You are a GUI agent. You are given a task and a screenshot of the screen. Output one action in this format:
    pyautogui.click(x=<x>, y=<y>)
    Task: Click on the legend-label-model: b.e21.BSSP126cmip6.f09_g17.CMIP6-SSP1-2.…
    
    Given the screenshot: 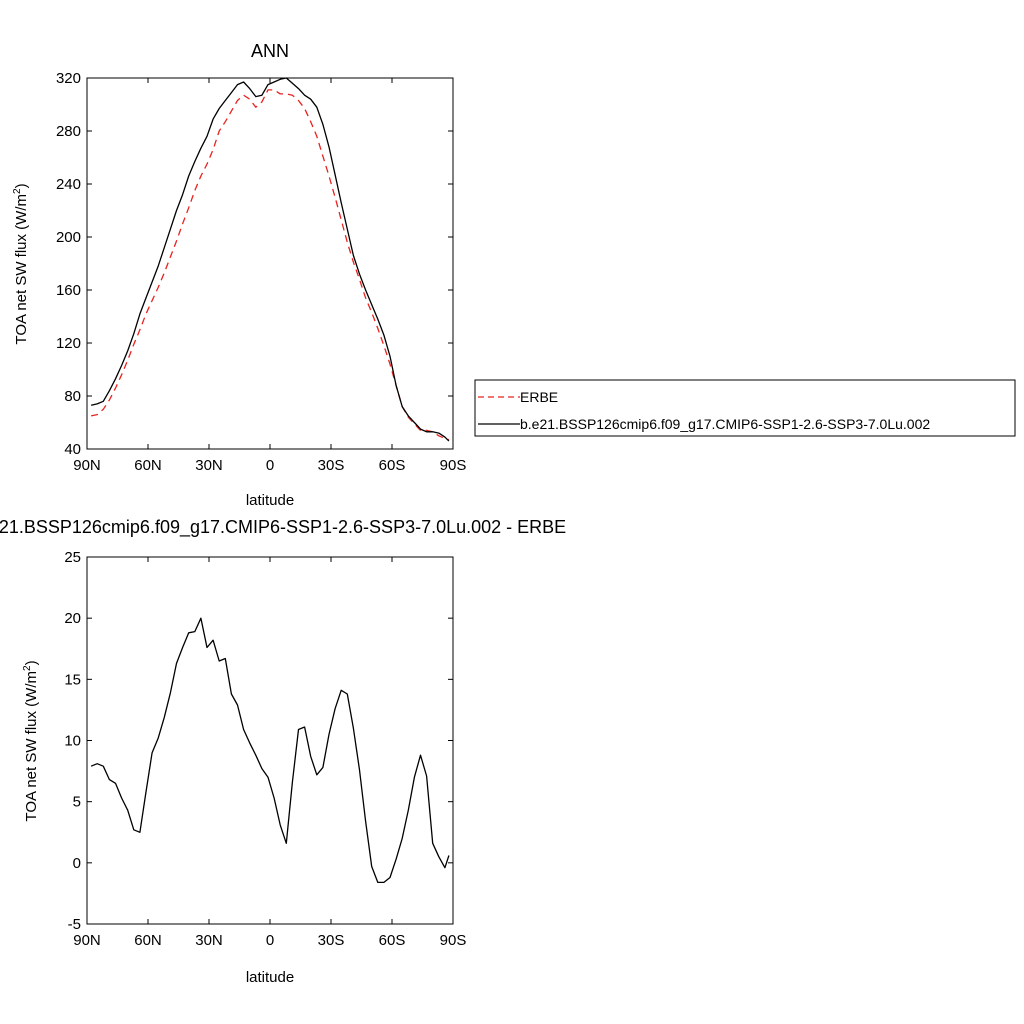 What is the action you would take?
    pyautogui.click(x=725, y=424)
    